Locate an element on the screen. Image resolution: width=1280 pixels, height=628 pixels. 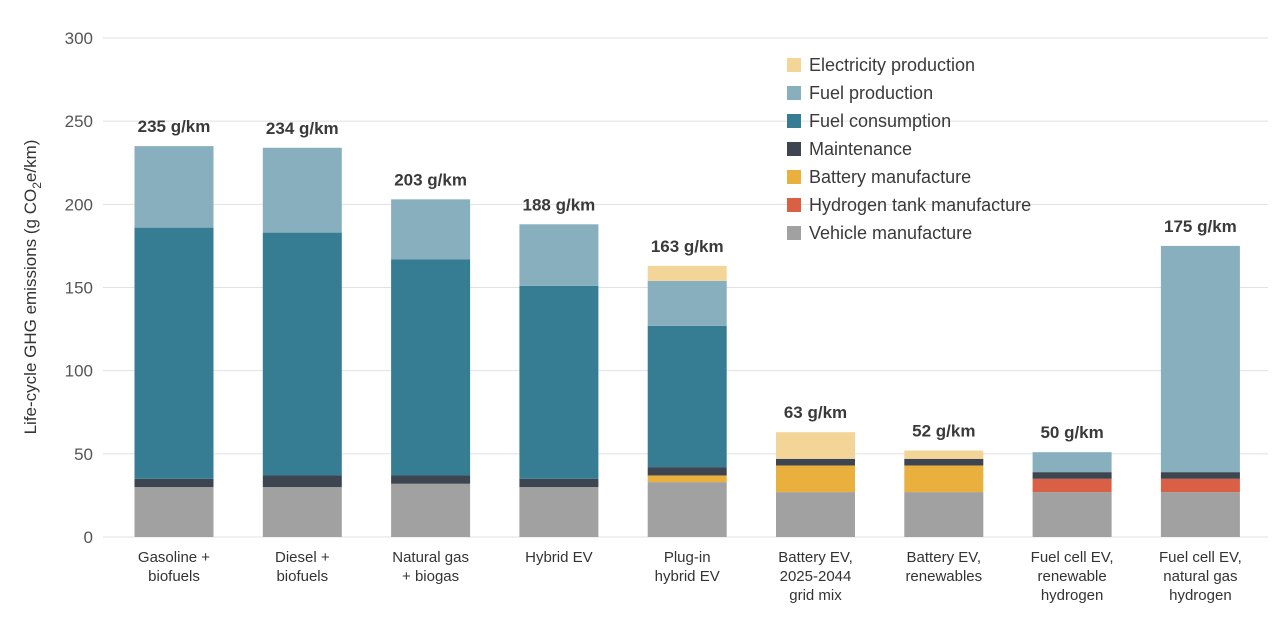
legend-item: Maintenance is located at coordinates (849, 149).